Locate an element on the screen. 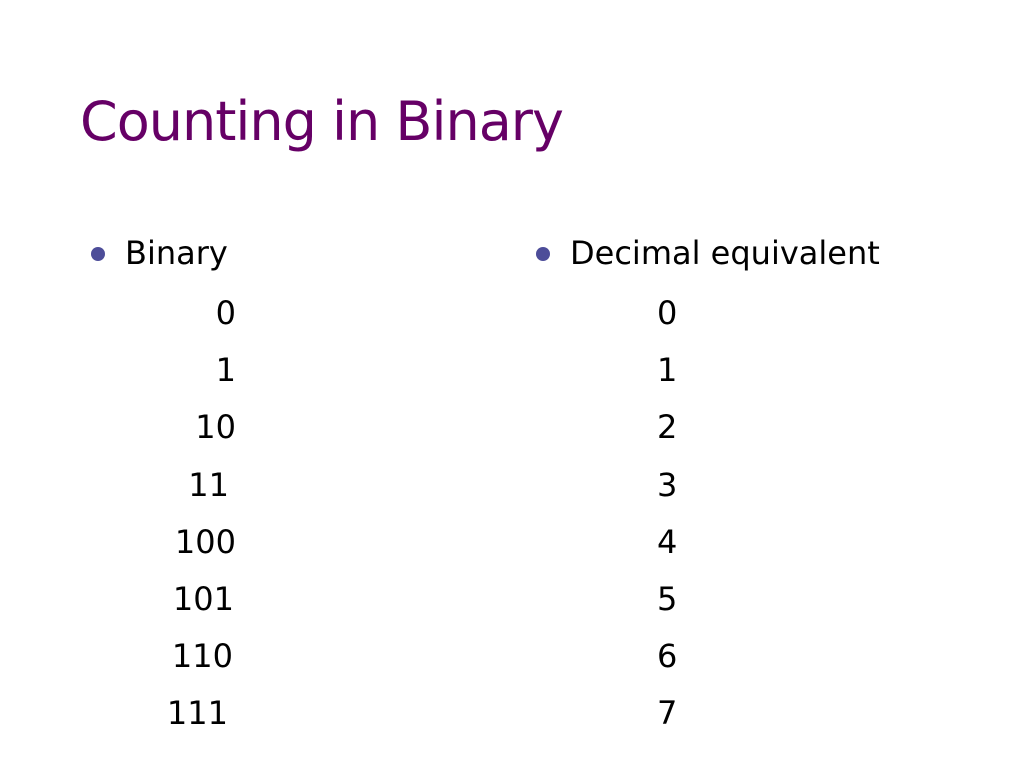  binary-value: 0 is located at coordinates (225, 313).